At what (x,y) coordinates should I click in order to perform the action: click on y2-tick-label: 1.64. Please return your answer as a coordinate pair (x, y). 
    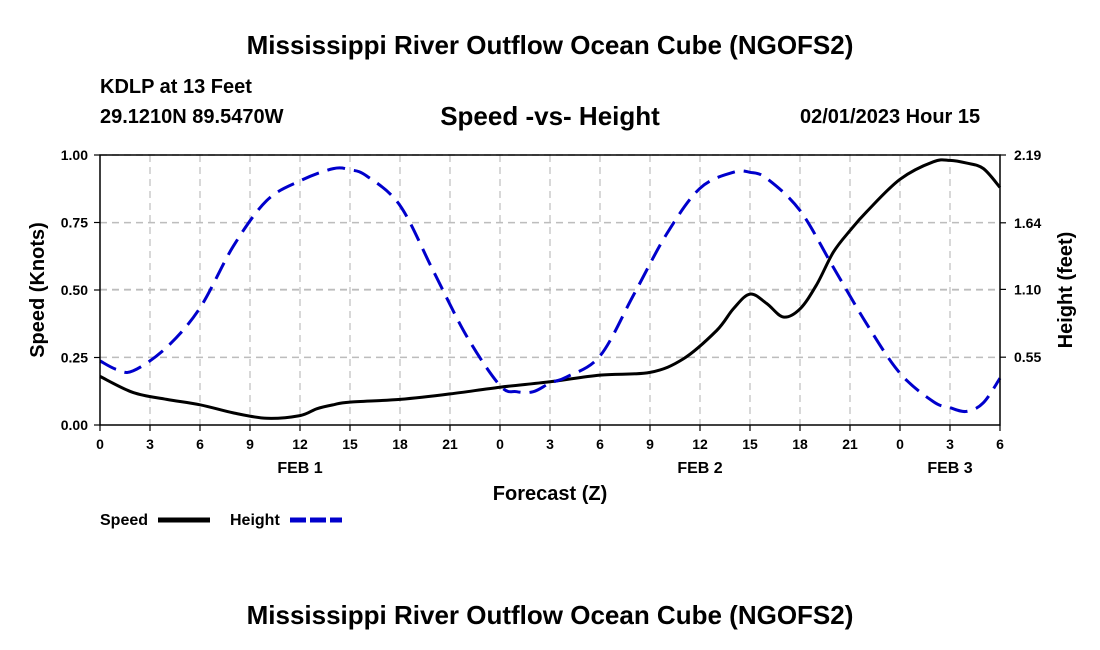
    Looking at the image, I should click on (1027, 223).